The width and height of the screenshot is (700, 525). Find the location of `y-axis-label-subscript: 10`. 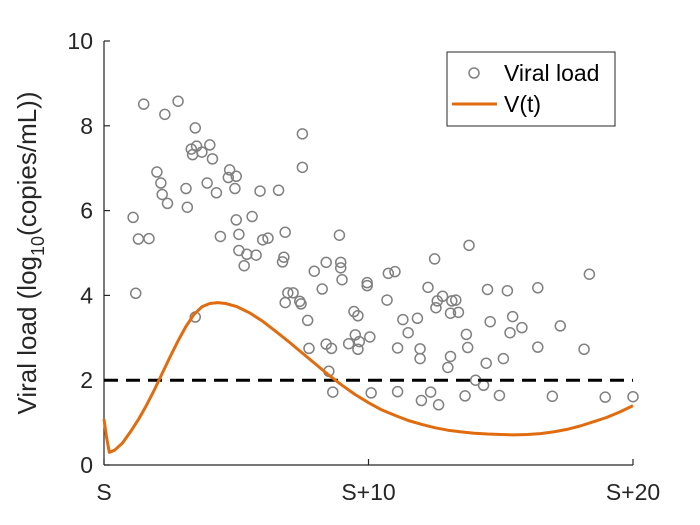

y-axis-label-subscript: 10 is located at coordinates (38, 246).